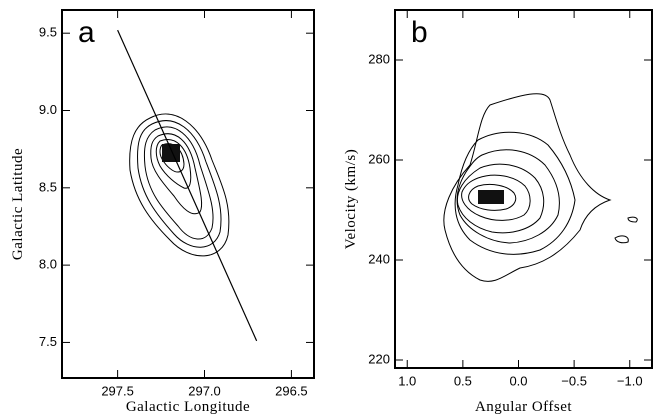 This screenshot has height=417, width=670. Describe the element at coordinates (179, 185) in the screenshot. I see `contours-a` at that location.